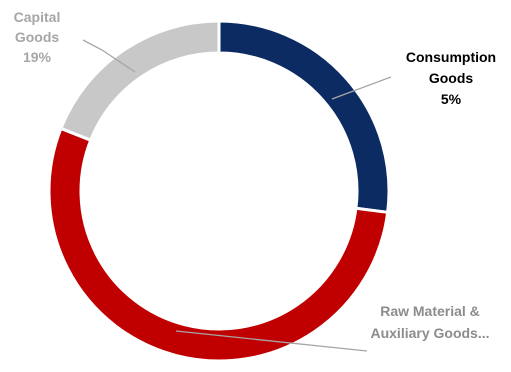 This screenshot has height=372, width=511. Describe the element at coordinates (37, 17) in the screenshot. I see `data-label-line: Capital` at that location.